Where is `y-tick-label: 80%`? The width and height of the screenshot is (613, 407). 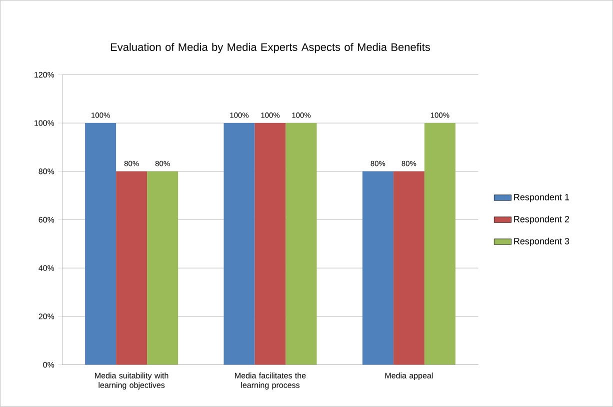
y-tick-label: 80% is located at coordinates (46, 171).